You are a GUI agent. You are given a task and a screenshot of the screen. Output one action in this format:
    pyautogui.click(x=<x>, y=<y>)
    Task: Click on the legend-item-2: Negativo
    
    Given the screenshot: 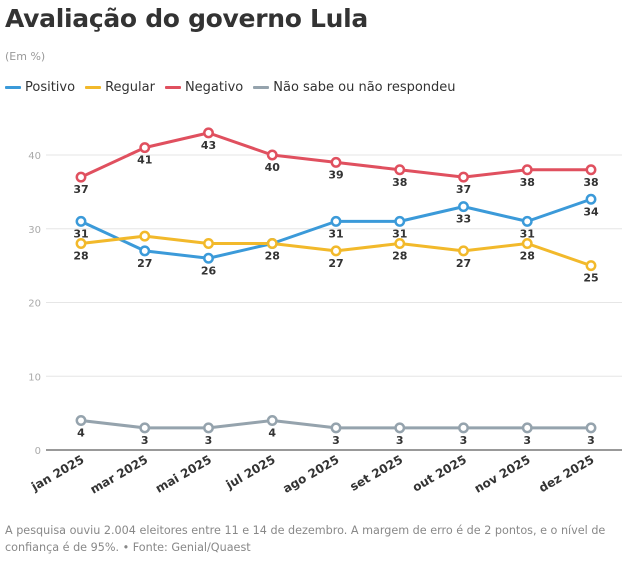 What is the action you would take?
    pyautogui.click(x=204, y=87)
    